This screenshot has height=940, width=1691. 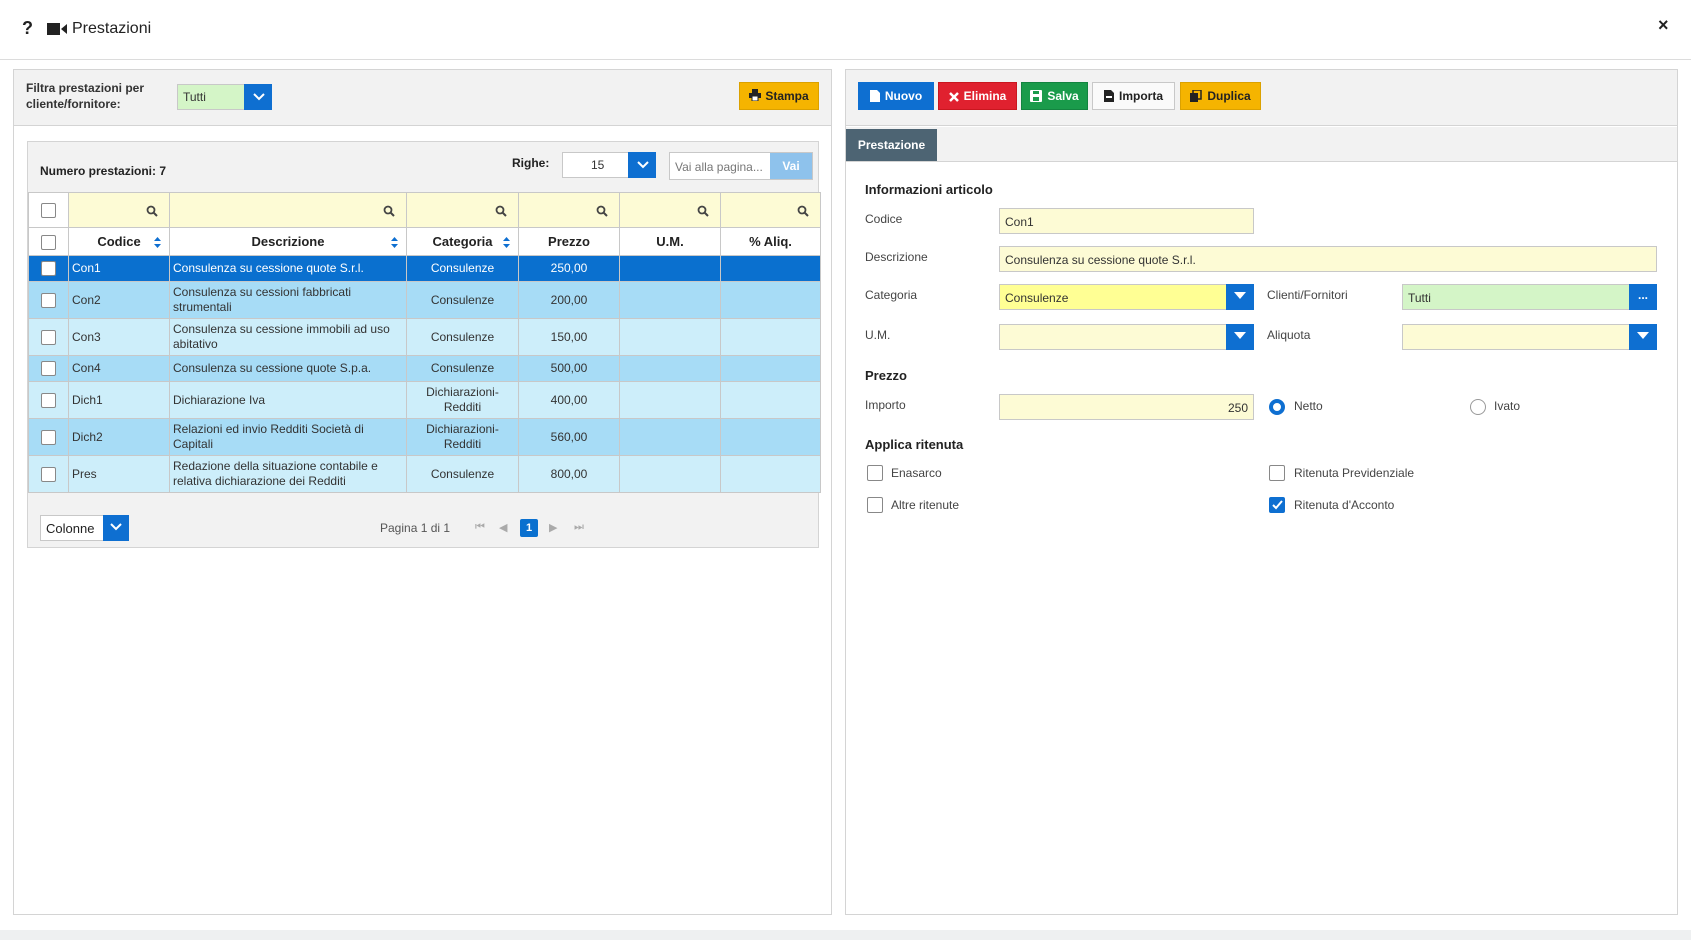 I want to click on window-titlebar: ? Prestazioni ×, so click(x=845, y=30).